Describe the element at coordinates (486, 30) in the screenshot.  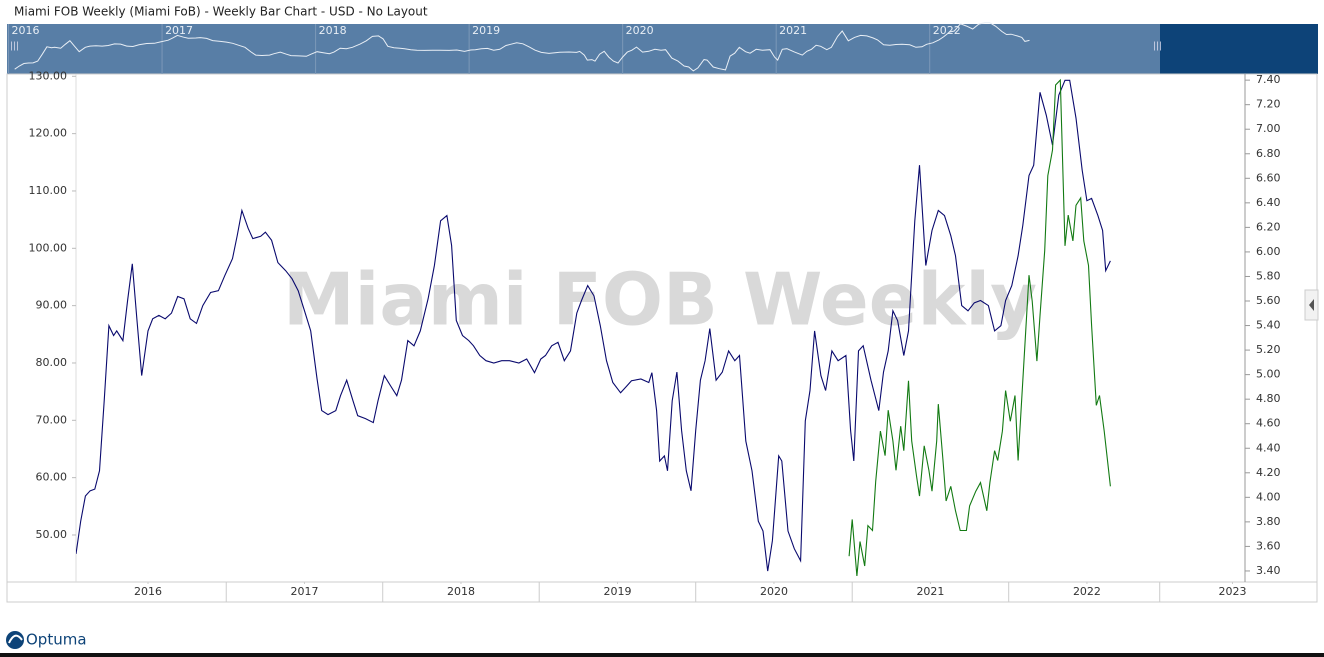
I see `nav-tick-label: 2019` at that location.